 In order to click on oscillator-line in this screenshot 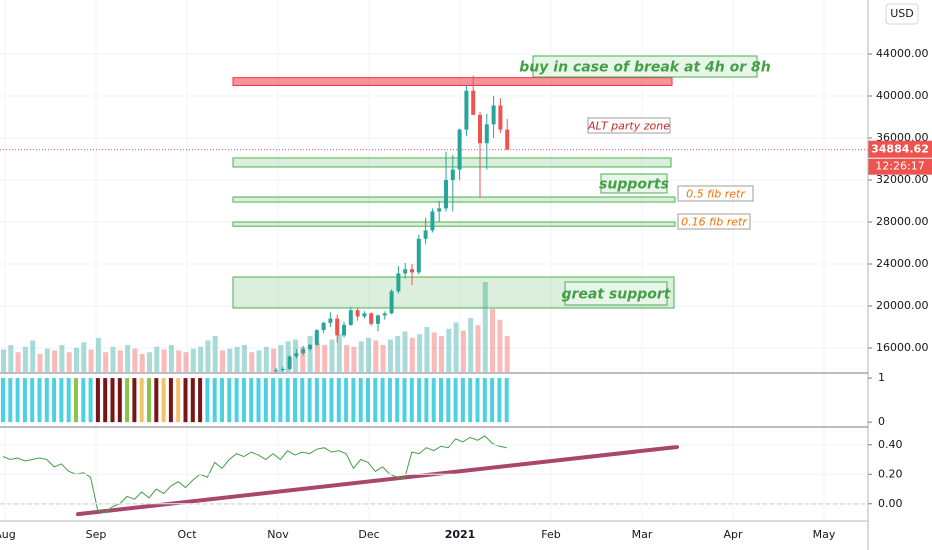, I will do `click(254, 474)`.